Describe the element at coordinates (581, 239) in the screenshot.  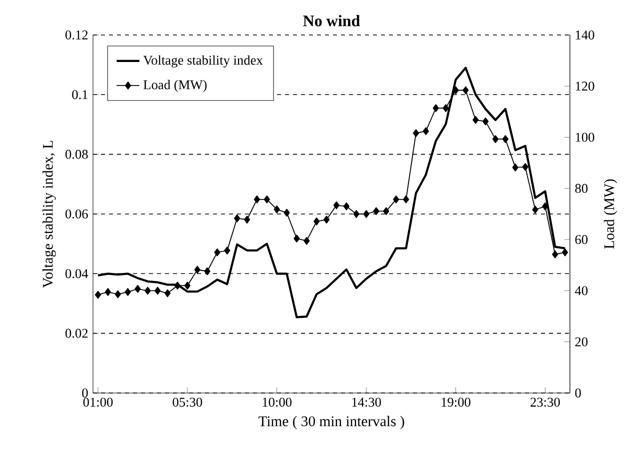
I see `y2-tick-label: 60` at that location.